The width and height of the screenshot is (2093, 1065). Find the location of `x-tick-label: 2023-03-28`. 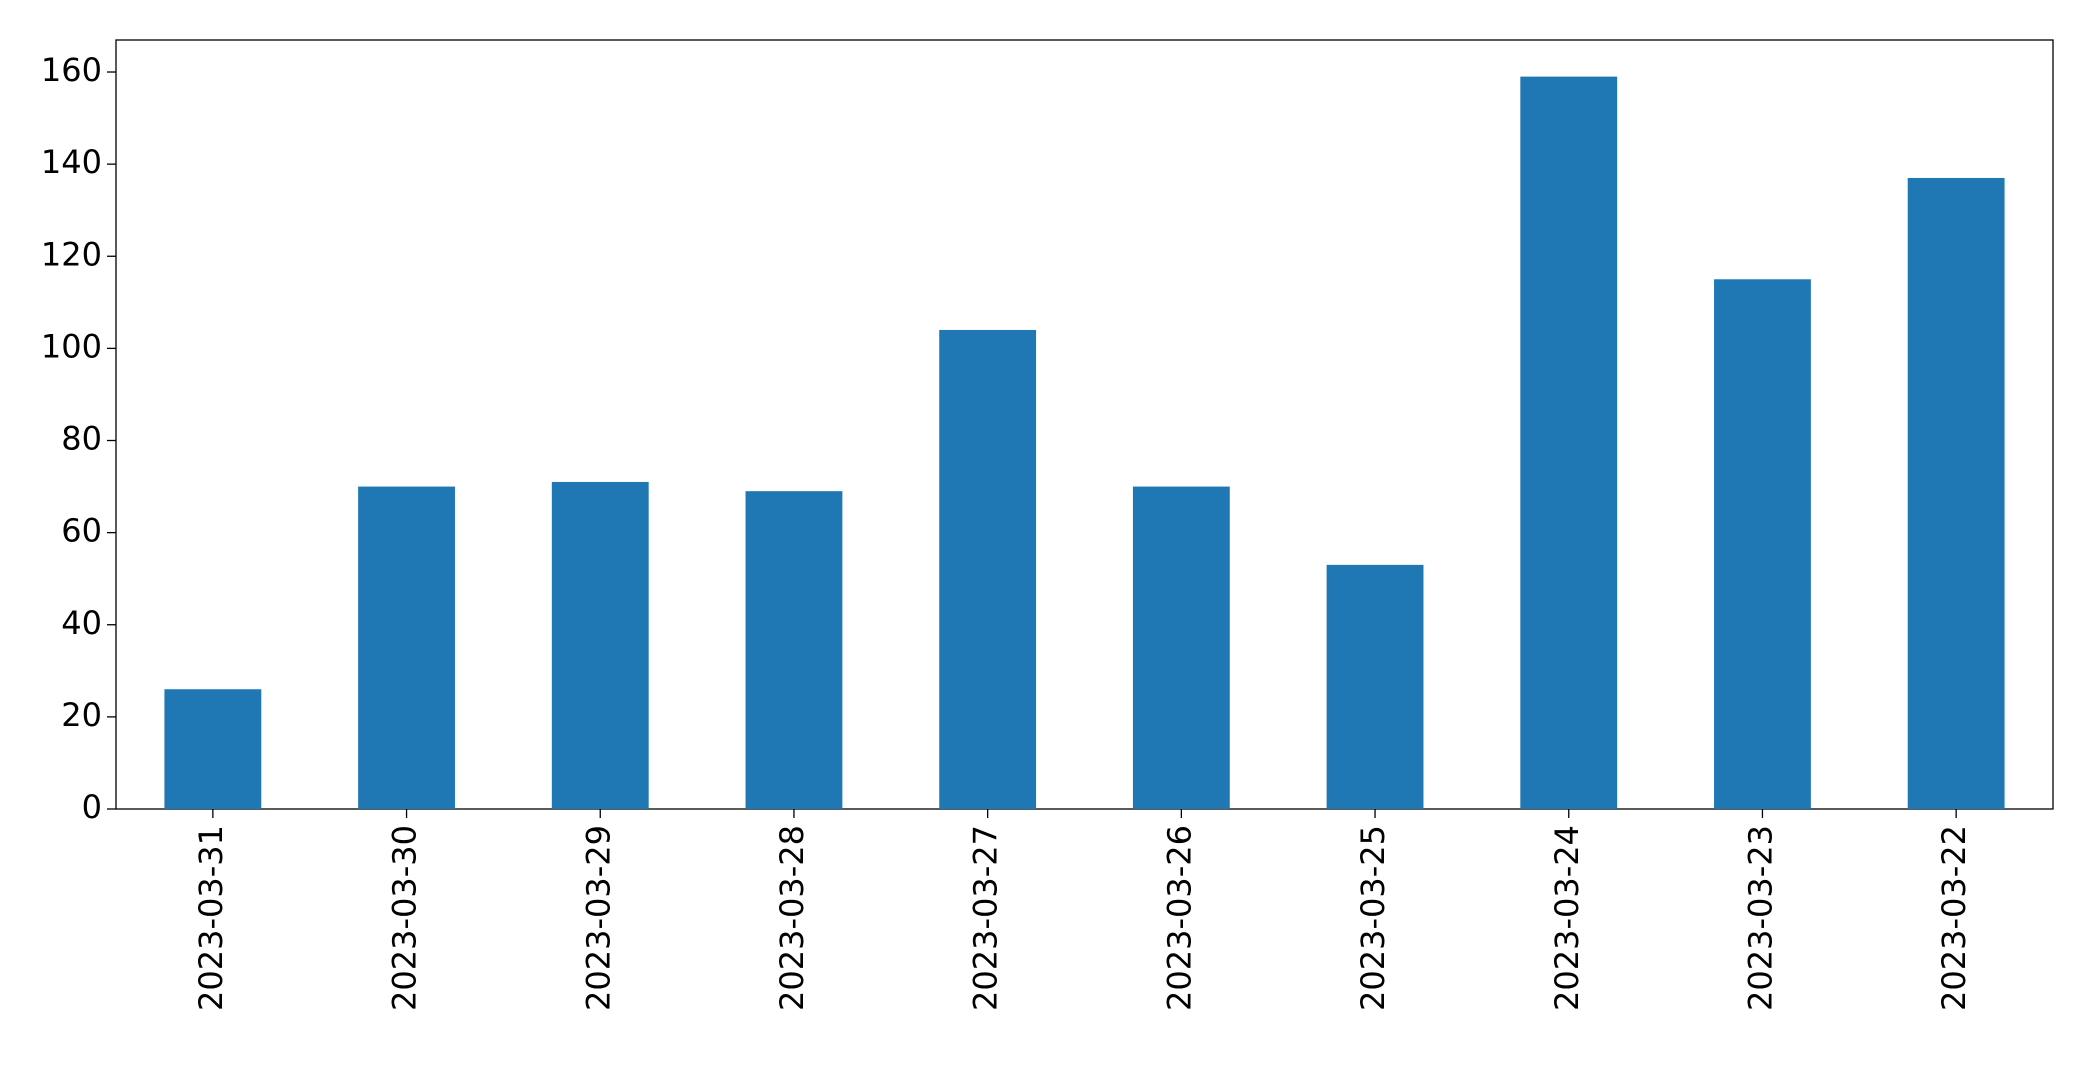

x-tick-label: 2023-03-28 is located at coordinates (792, 918).